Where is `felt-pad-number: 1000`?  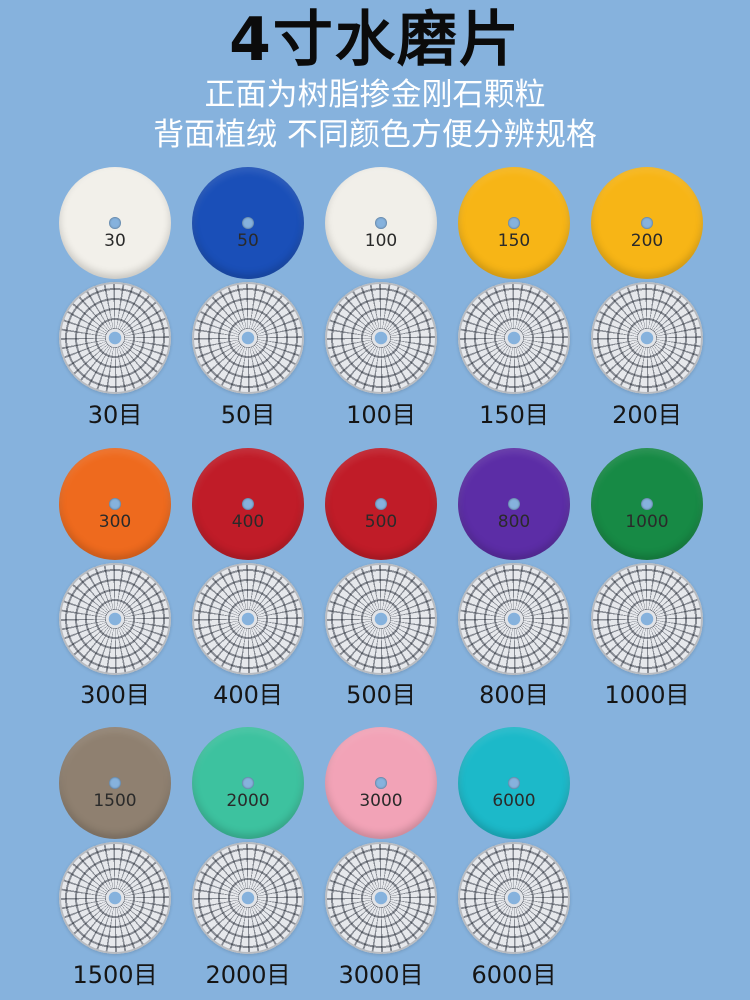 felt-pad-number: 1000 is located at coordinates (647, 522).